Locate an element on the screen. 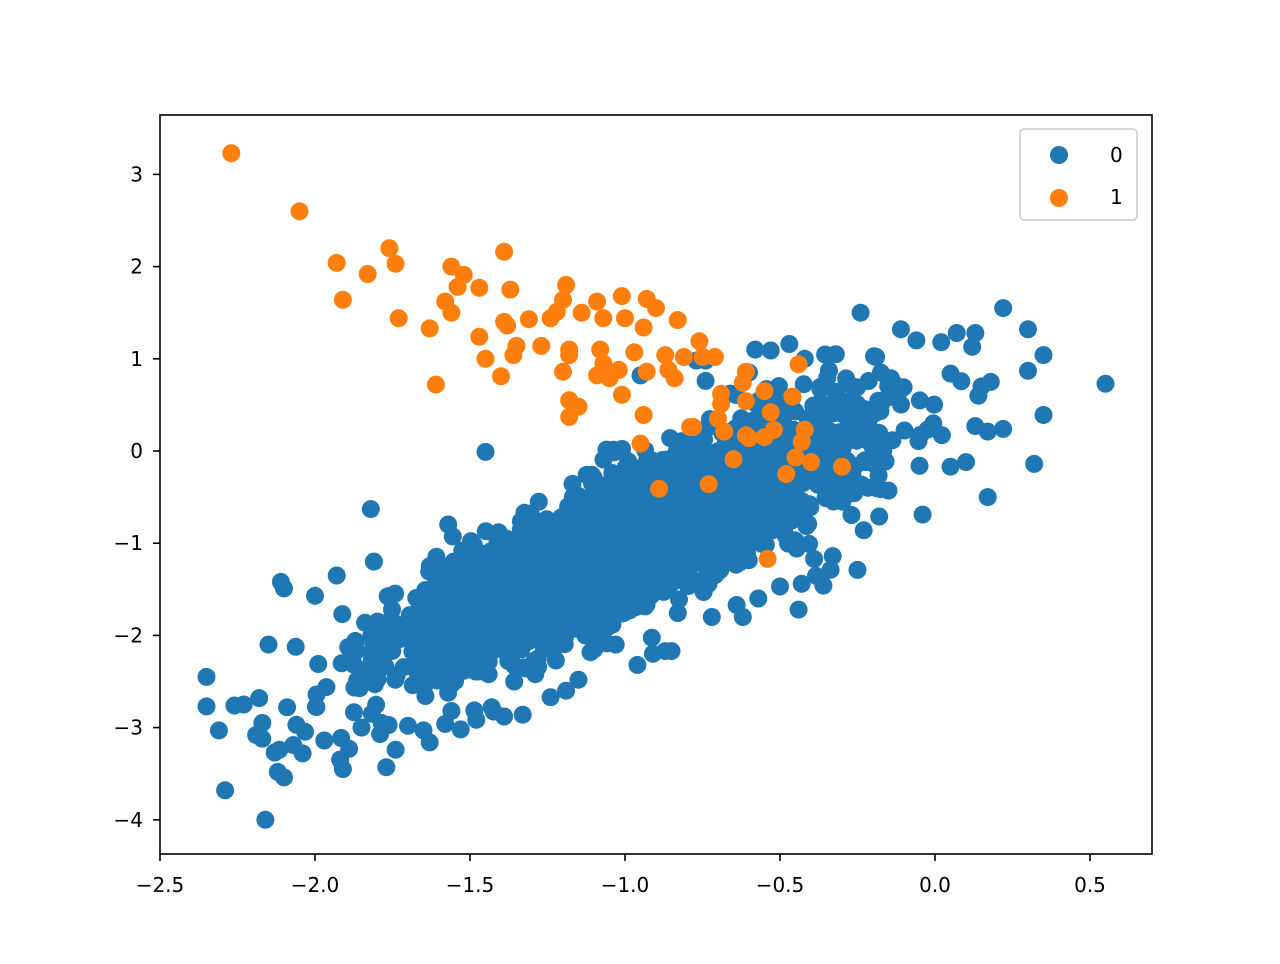 The width and height of the screenshot is (1280, 964). y-tick-label: 3 is located at coordinates (136, 174).